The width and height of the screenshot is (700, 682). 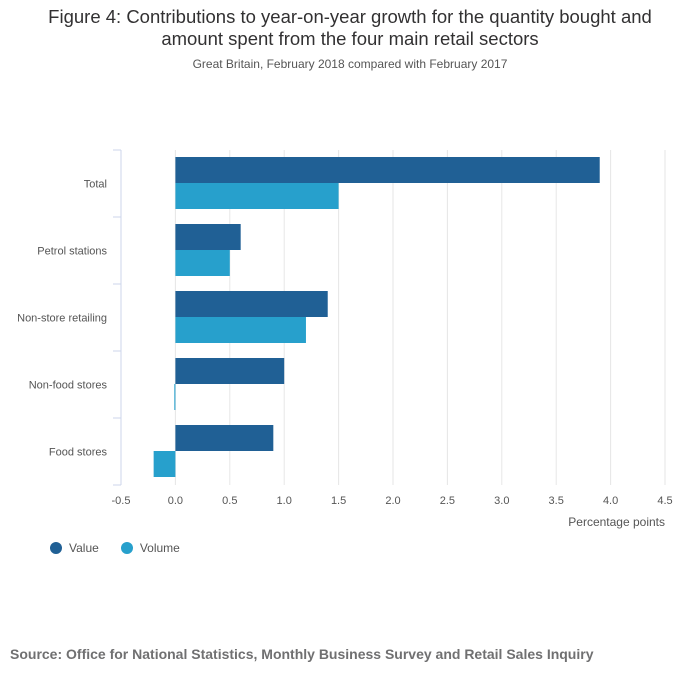 I want to click on legend-item-value: Value, so click(x=74, y=548).